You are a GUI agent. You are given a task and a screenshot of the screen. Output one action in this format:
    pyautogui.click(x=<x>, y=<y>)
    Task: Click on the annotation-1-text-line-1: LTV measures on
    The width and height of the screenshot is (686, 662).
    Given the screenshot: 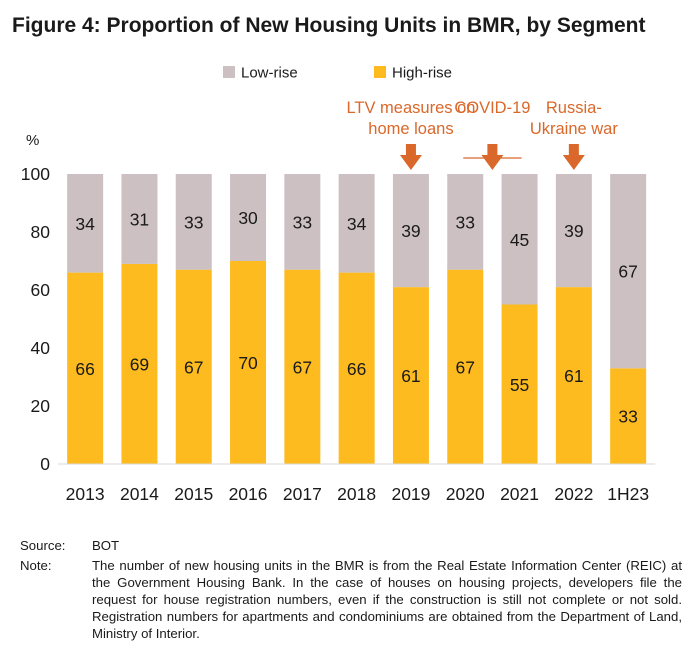 What is the action you would take?
    pyautogui.click(x=410, y=108)
    